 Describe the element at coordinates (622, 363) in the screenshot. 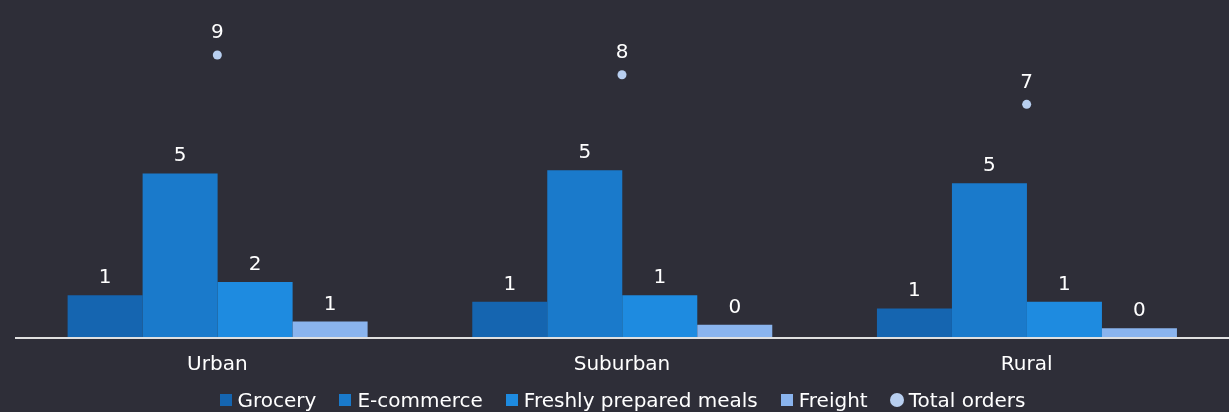

I see `x-tick-label: Suburban` at that location.